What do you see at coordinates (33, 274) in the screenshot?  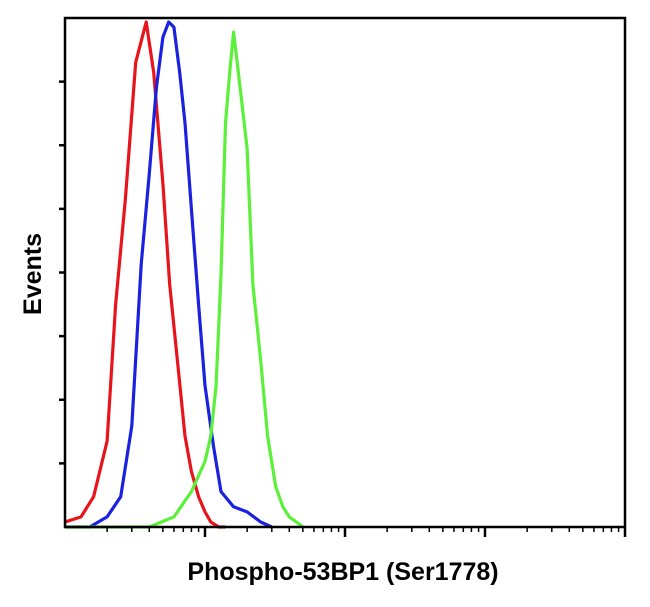 I see `y-axis-label: Events` at bounding box center [33, 274].